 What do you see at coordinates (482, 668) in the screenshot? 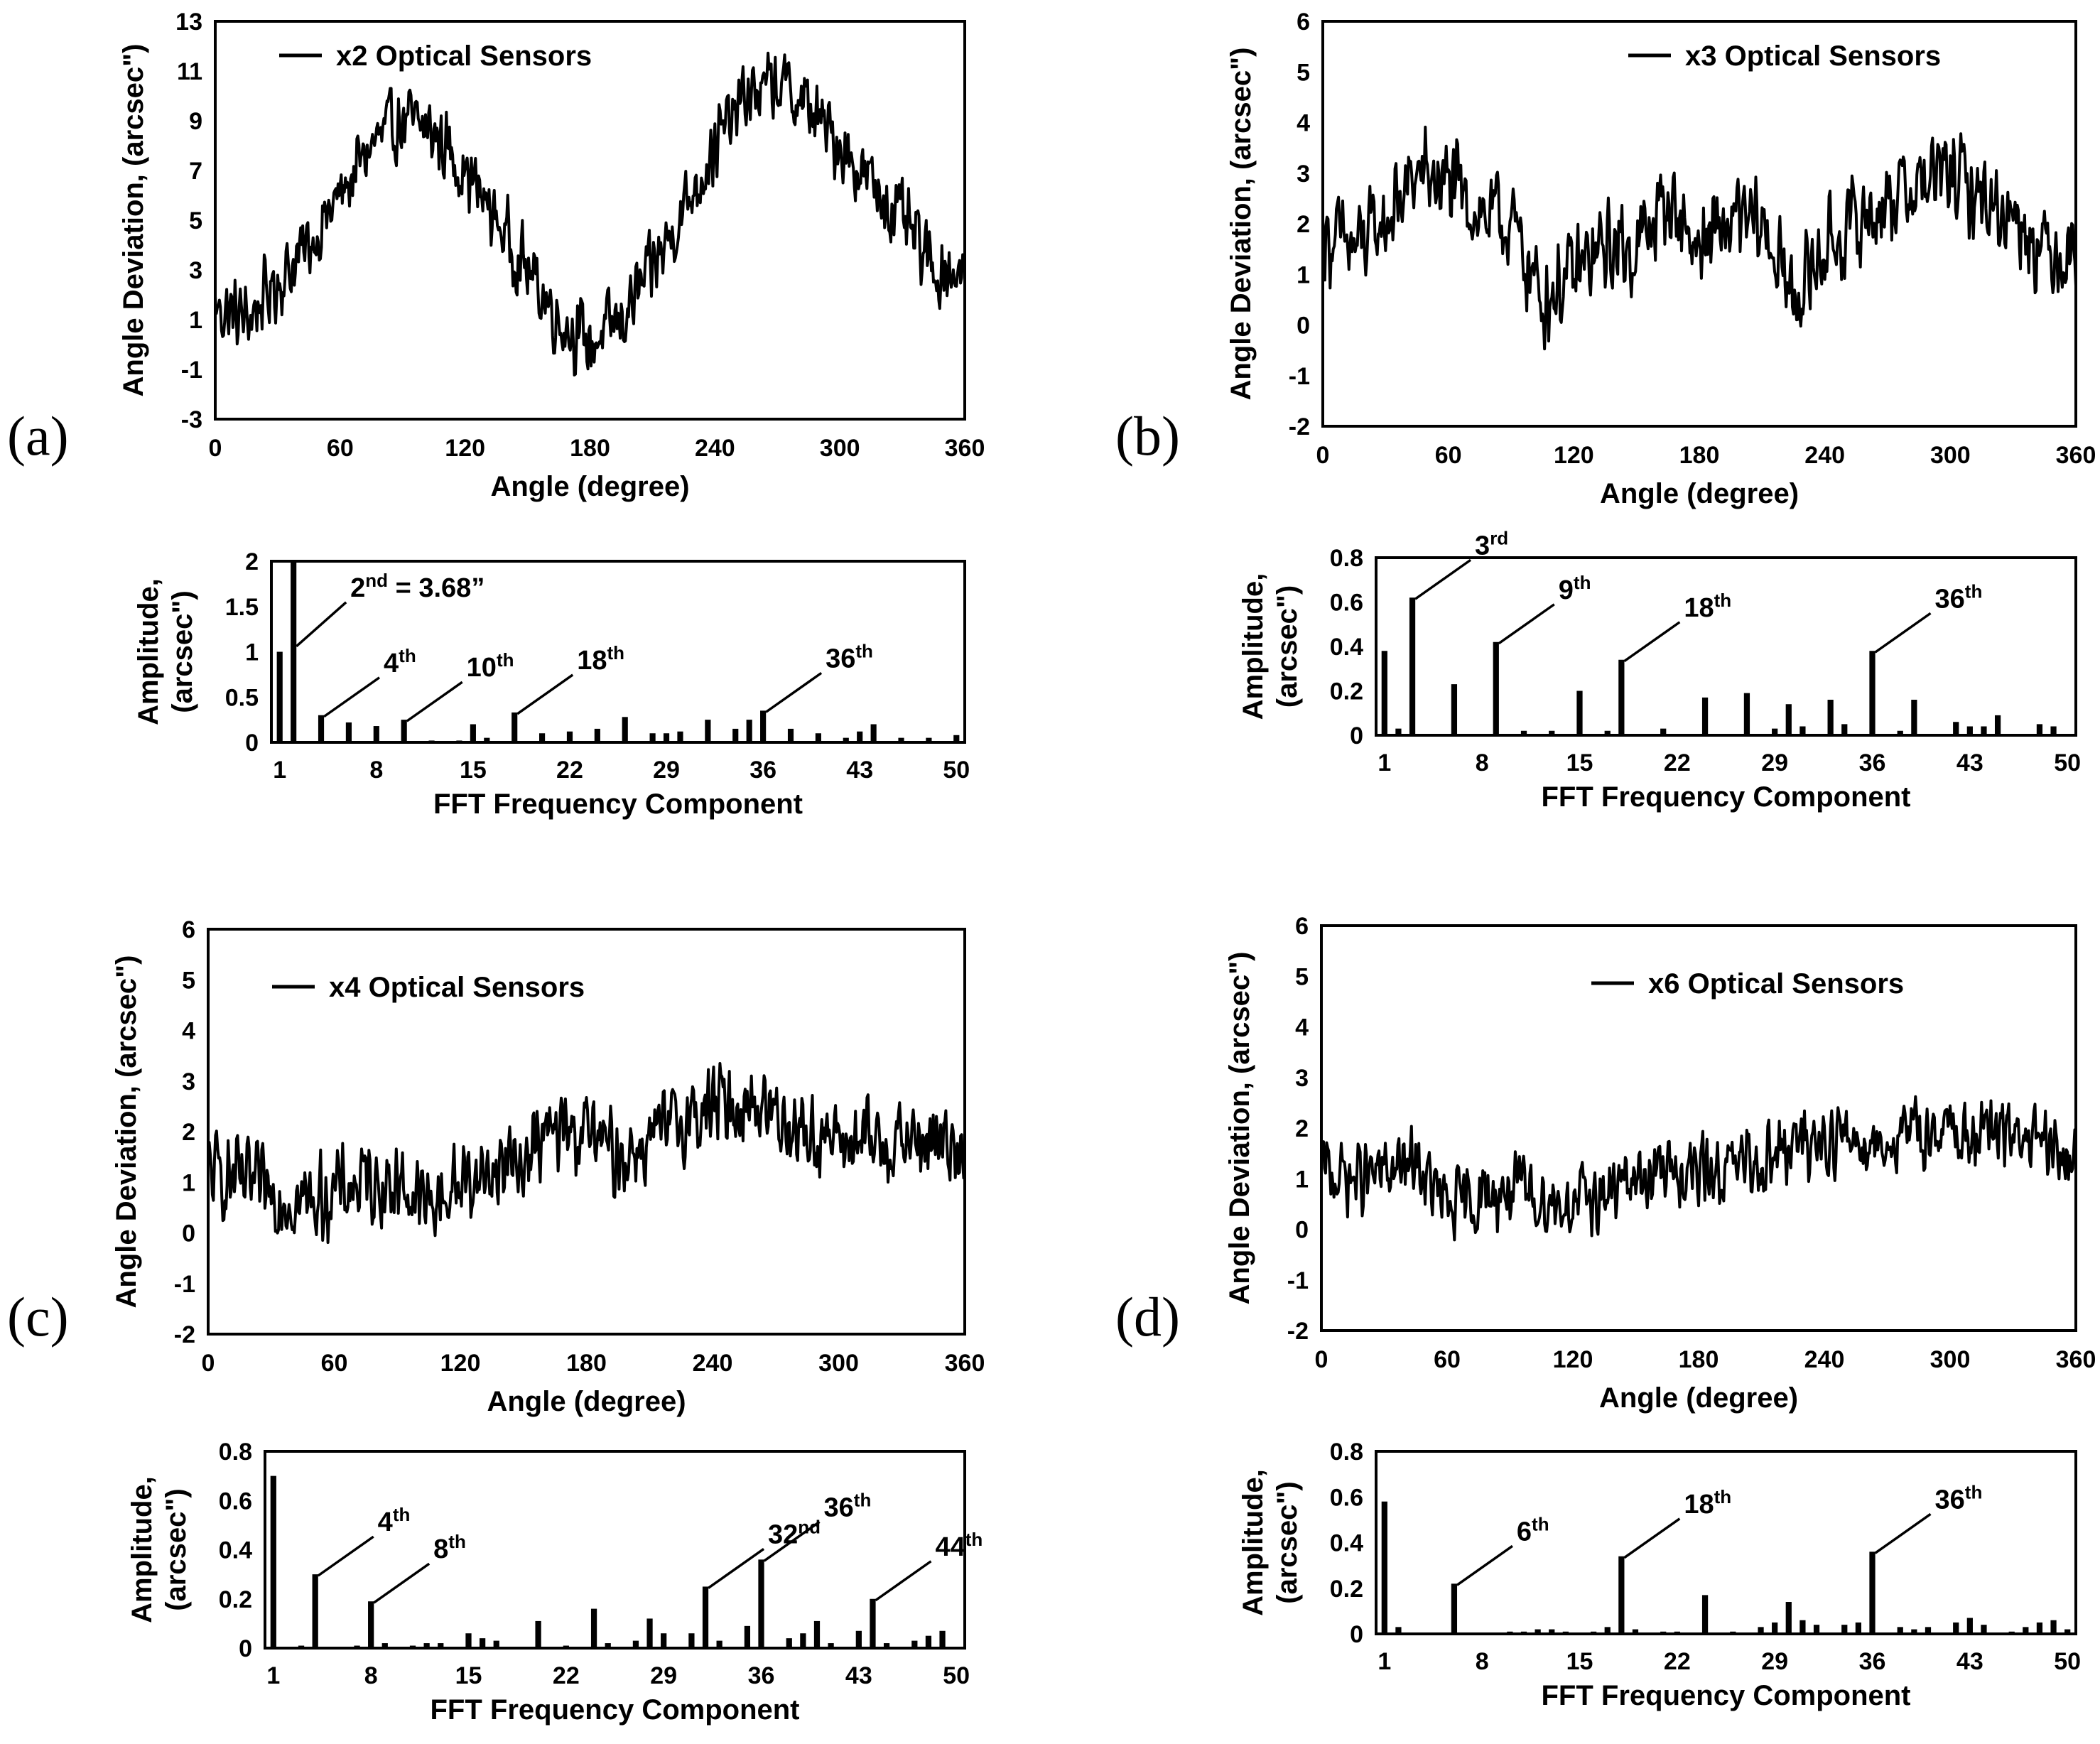
I see `annotation-label-number: 10` at bounding box center [482, 668].